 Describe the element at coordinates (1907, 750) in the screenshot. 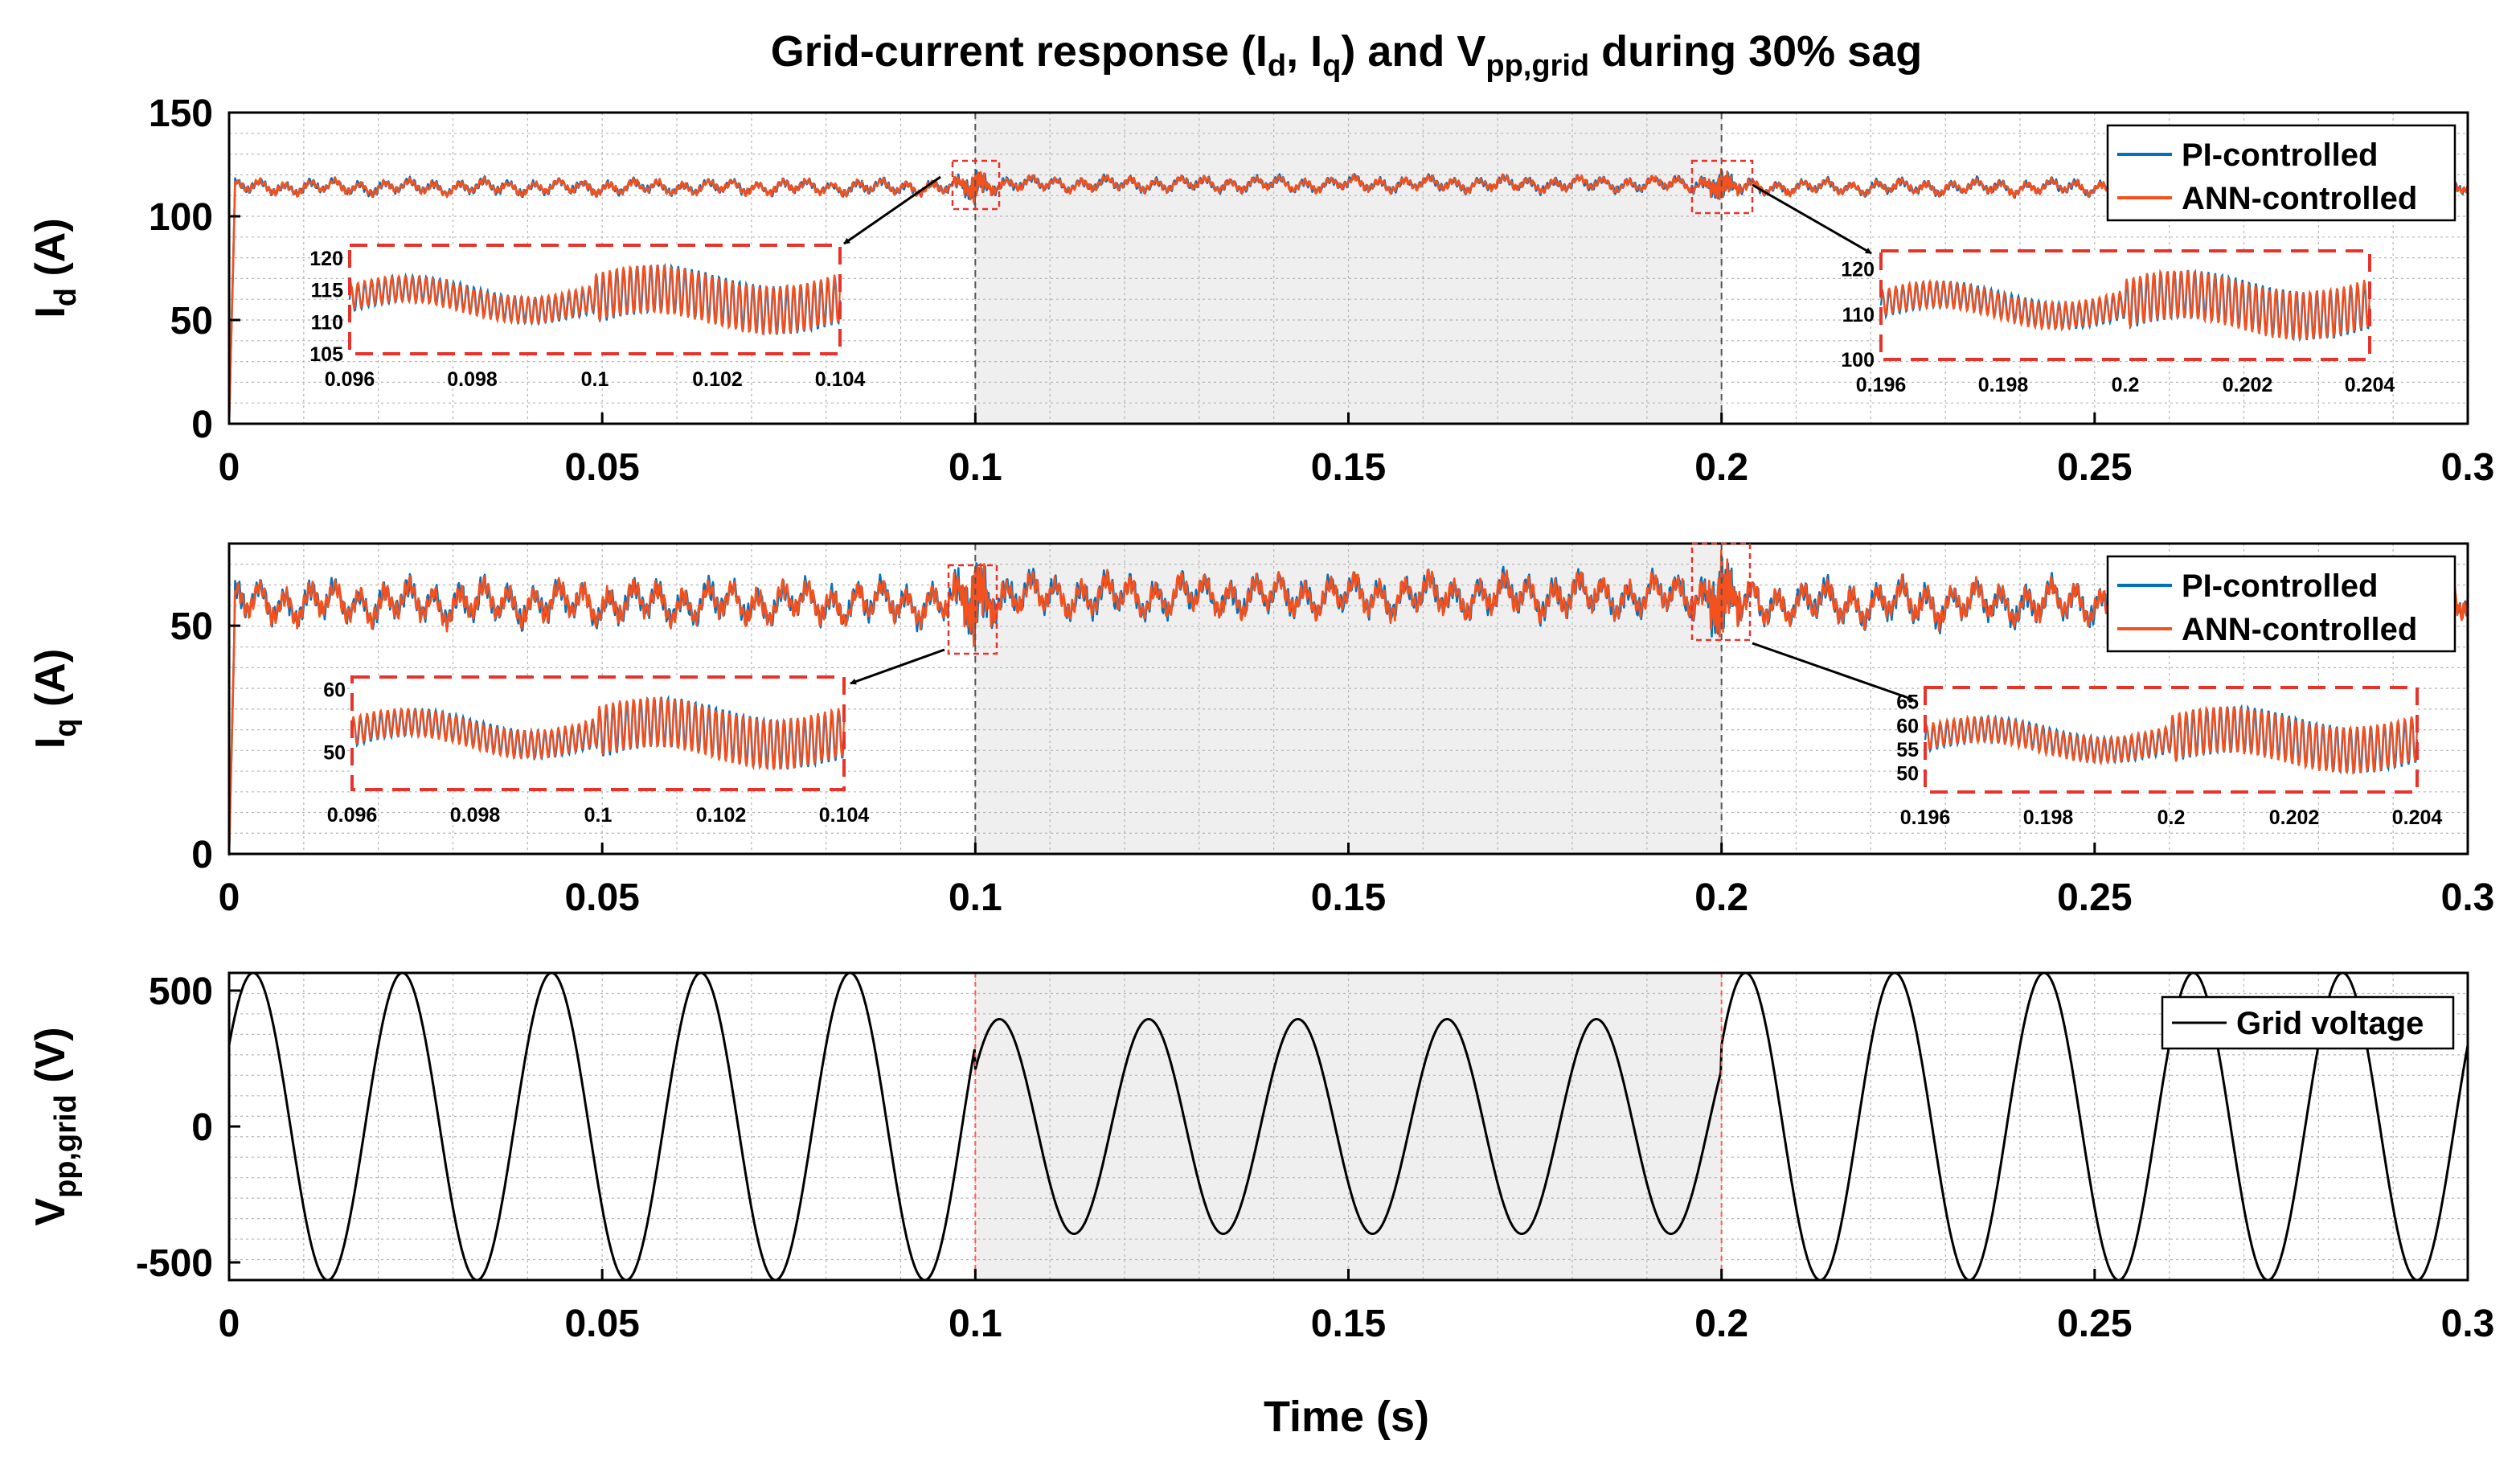

I see `inset-y-tick-label: 55` at that location.